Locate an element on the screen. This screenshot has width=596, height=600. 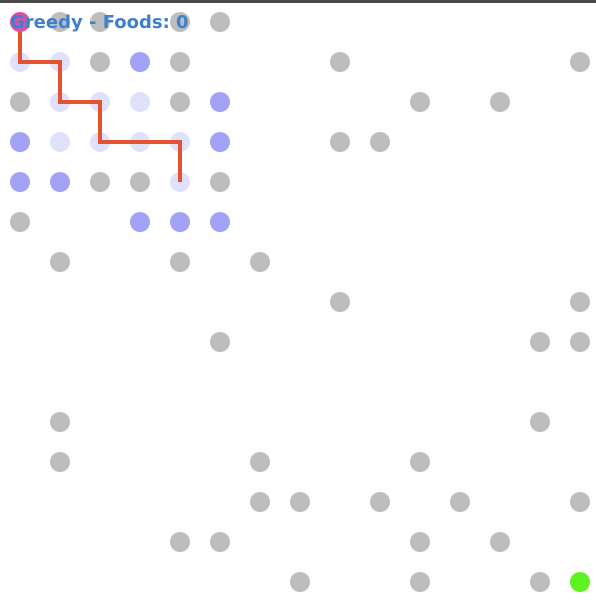
status-title: Greedy - Foods: 0 is located at coordinates (99, 22).